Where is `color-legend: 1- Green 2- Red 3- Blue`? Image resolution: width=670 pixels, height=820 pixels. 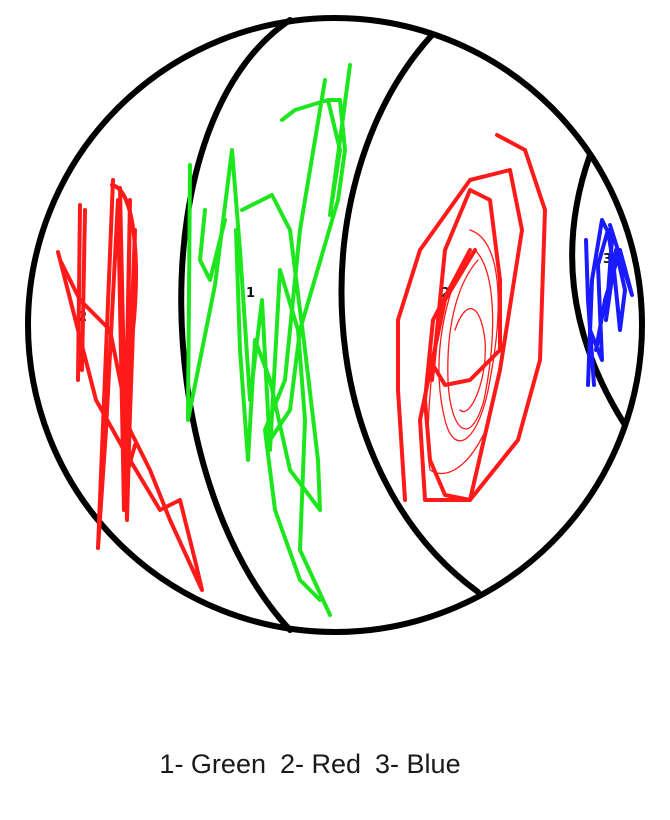 color-legend: 1- Green 2- Red 3- Blue is located at coordinates (295, 764).